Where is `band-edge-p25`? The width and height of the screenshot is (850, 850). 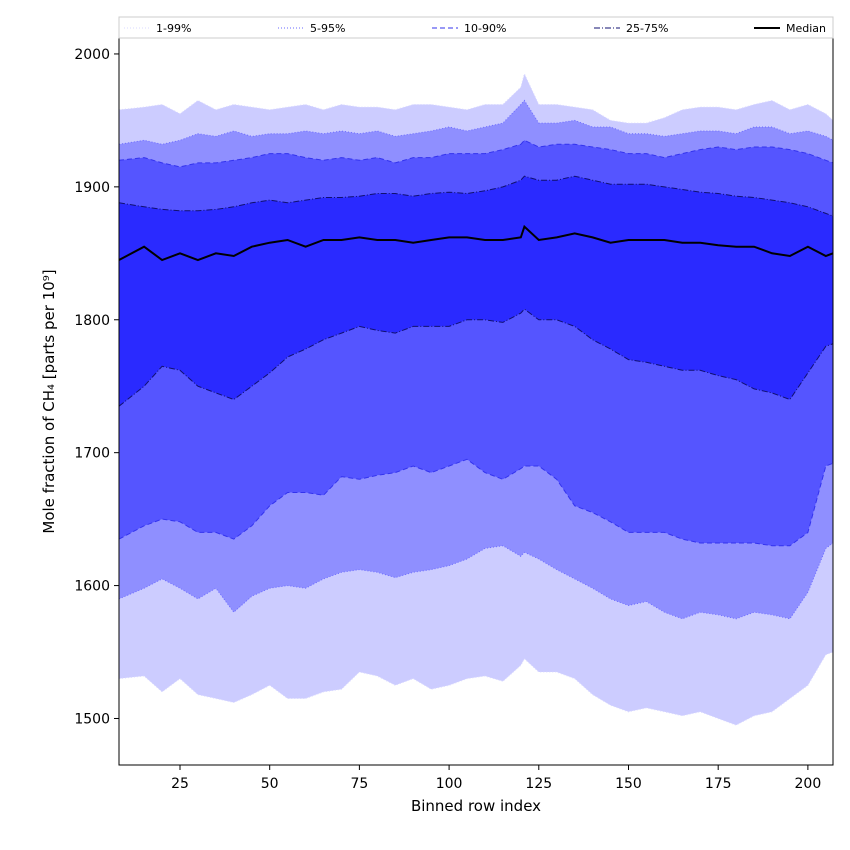
band-edge-p25 is located at coordinates (476, 357).